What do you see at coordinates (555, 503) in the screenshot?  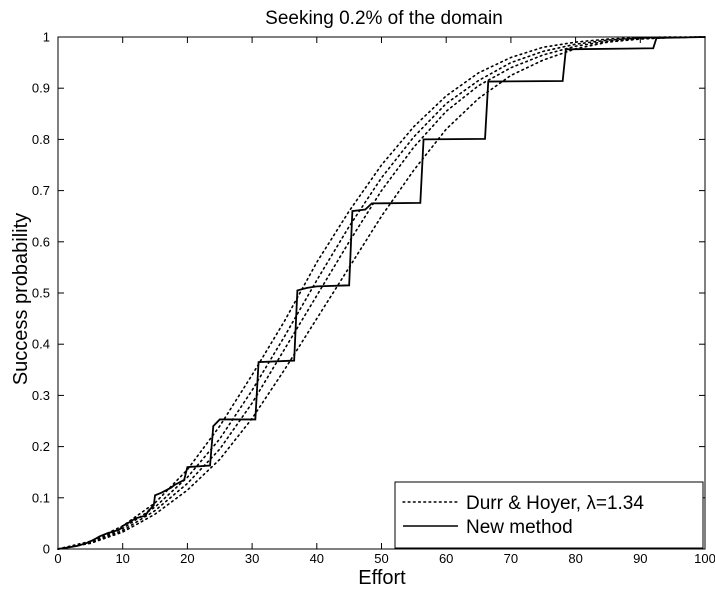 I see `legend-label-durr-hoyer: Durr & Hoyer, λ=1.34` at bounding box center [555, 503].